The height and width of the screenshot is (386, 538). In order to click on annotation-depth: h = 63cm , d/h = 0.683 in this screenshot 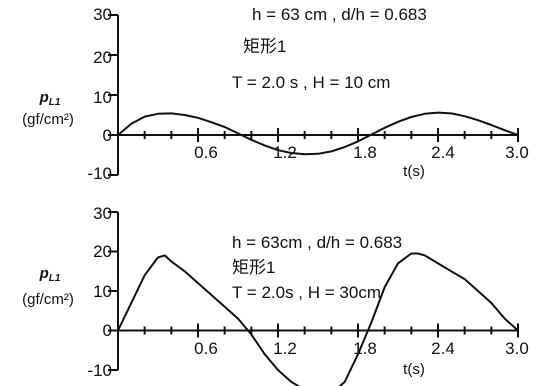, I will do `click(317, 242)`.